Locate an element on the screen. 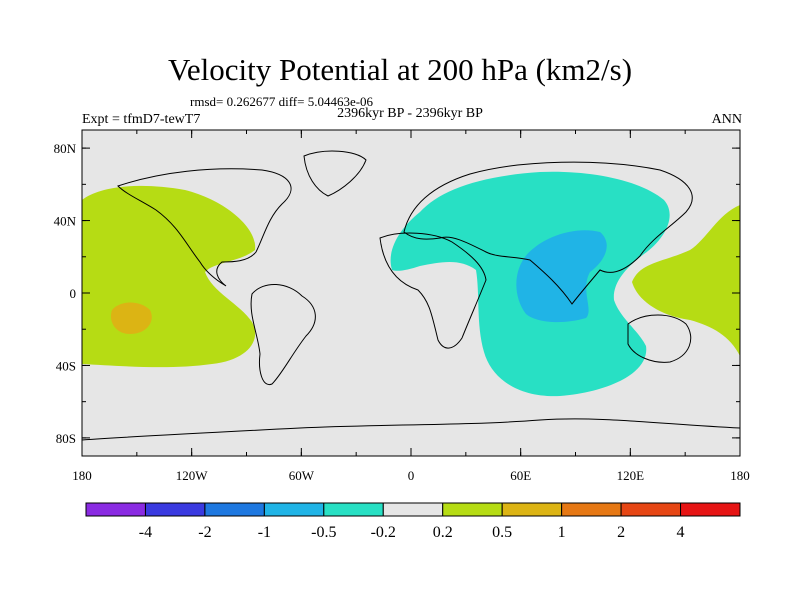 The width and height of the screenshot is (800, 600). greenland-coast is located at coordinates (335, 173).